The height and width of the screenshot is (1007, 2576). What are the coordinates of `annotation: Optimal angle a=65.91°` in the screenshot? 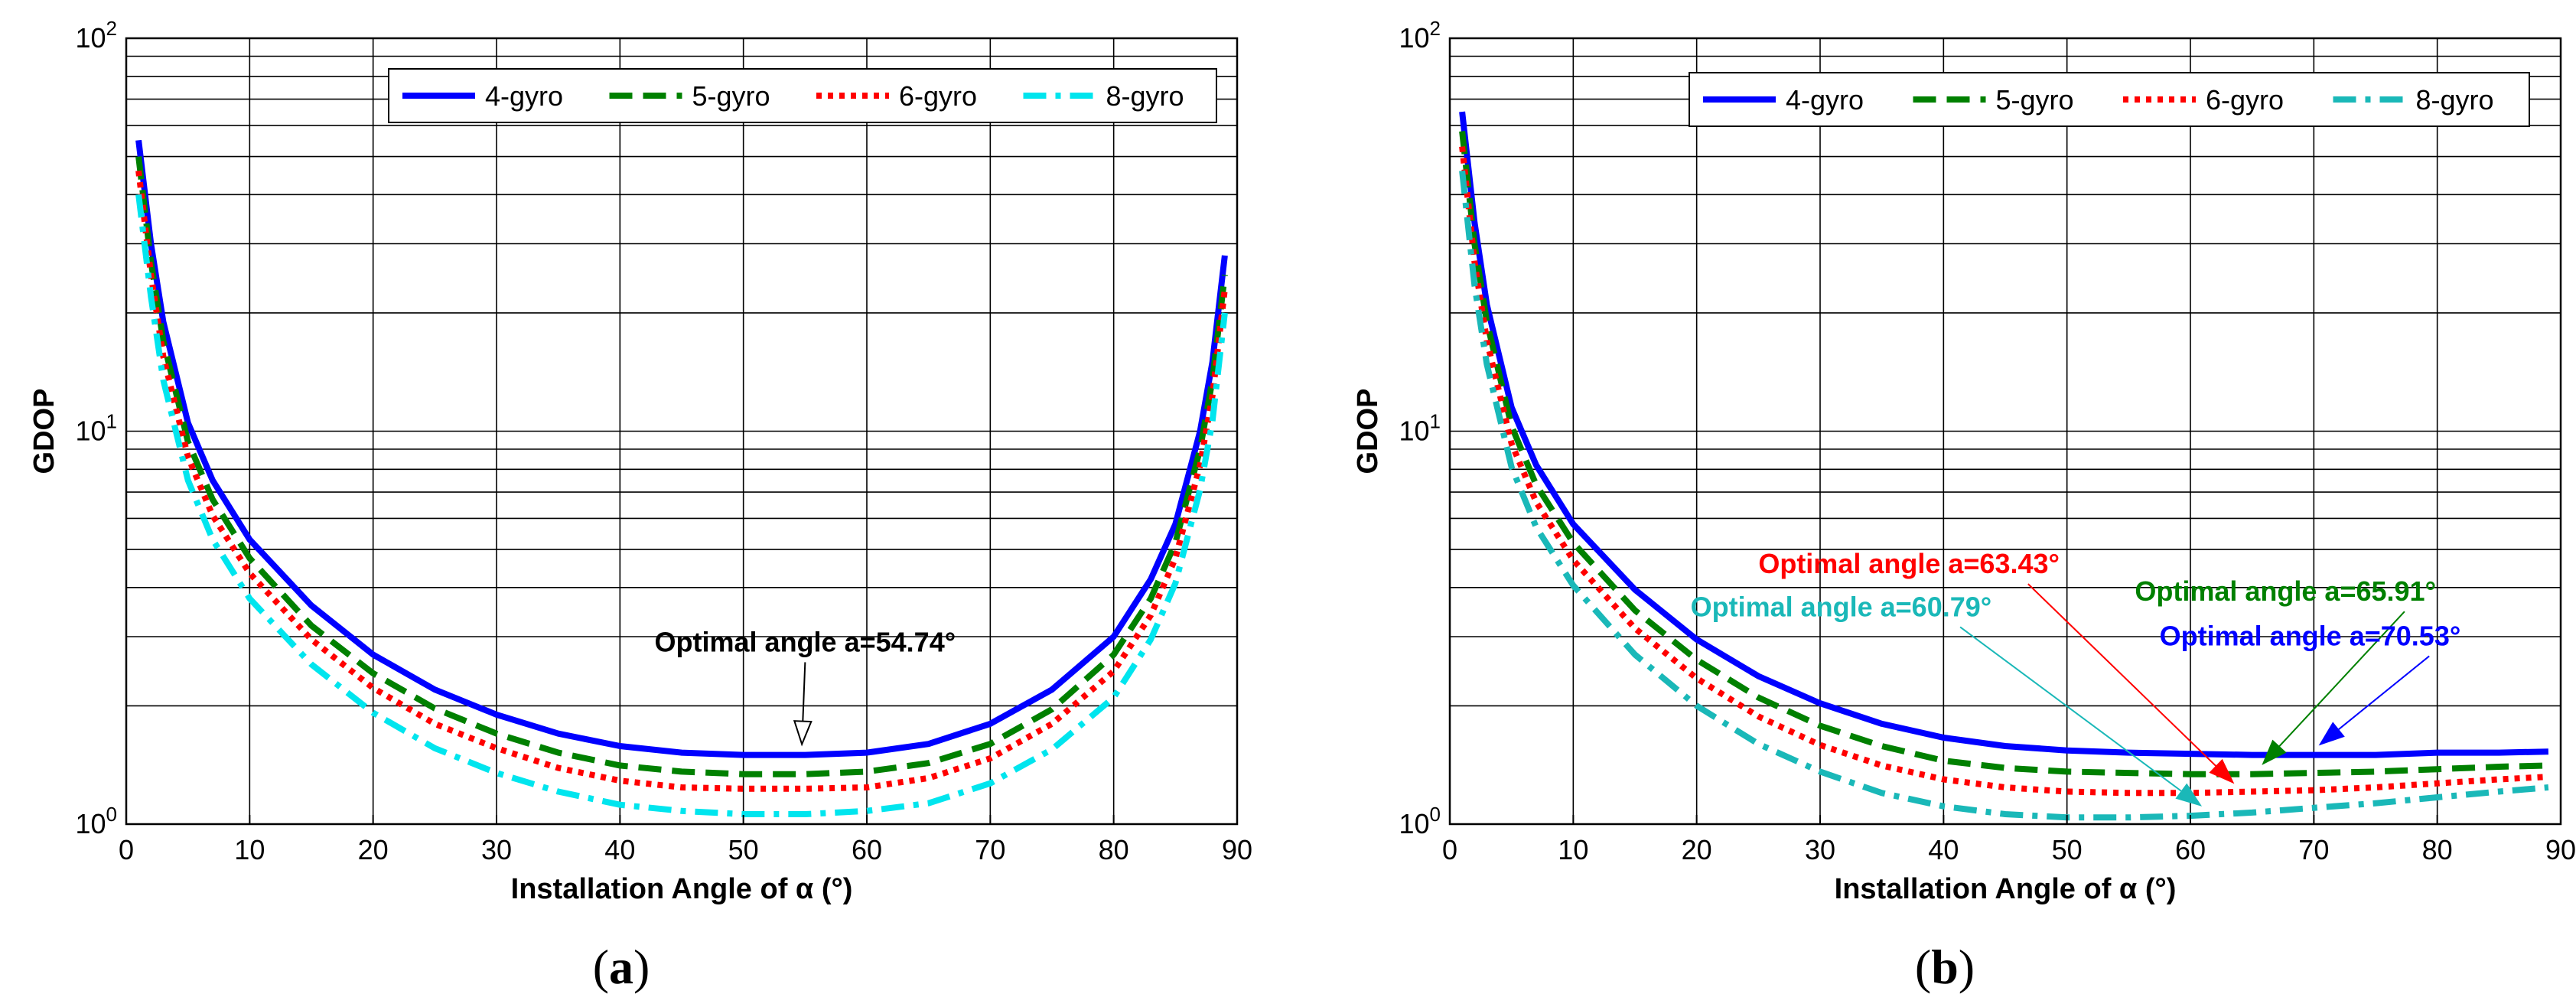 It's located at (2286, 670).